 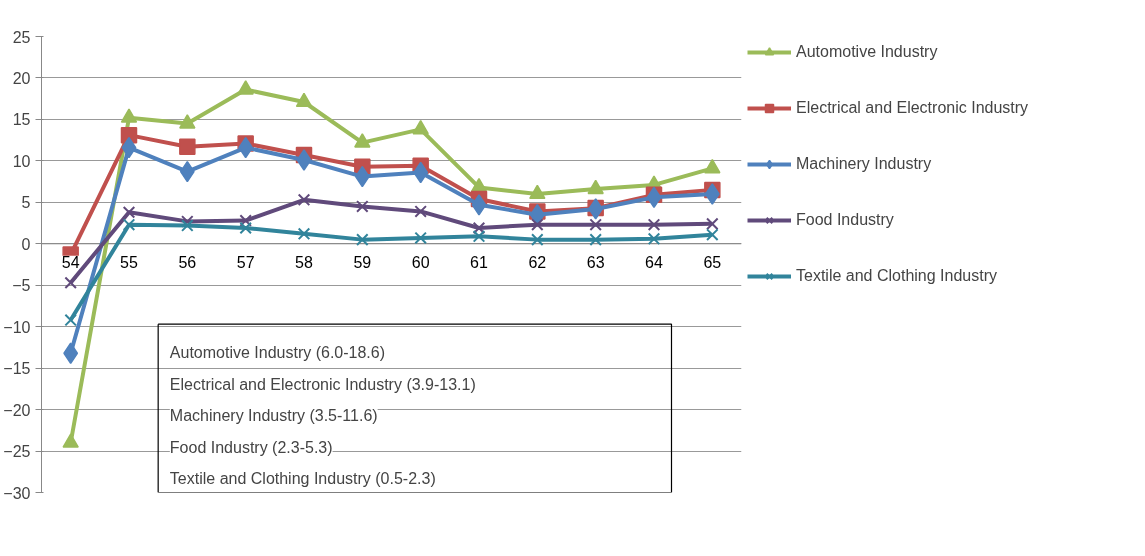 What do you see at coordinates (277, 353) in the screenshot?
I see `annotation: Automotive Industry (6.0-18.6)` at bounding box center [277, 353].